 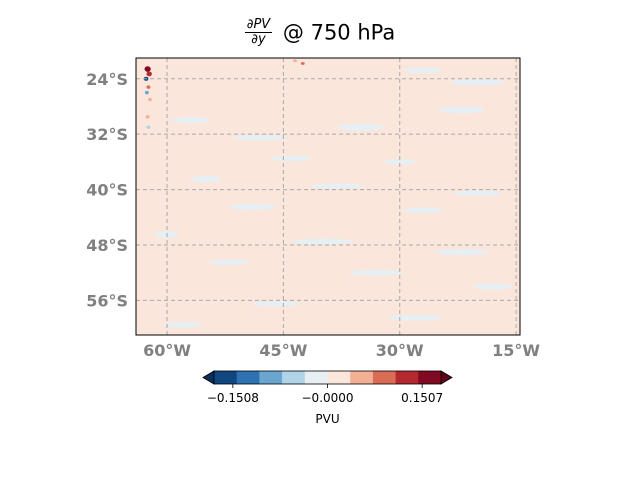 What do you see at coordinates (107, 245) in the screenshot?
I see `lat-tick-label: 48°S` at bounding box center [107, 245].